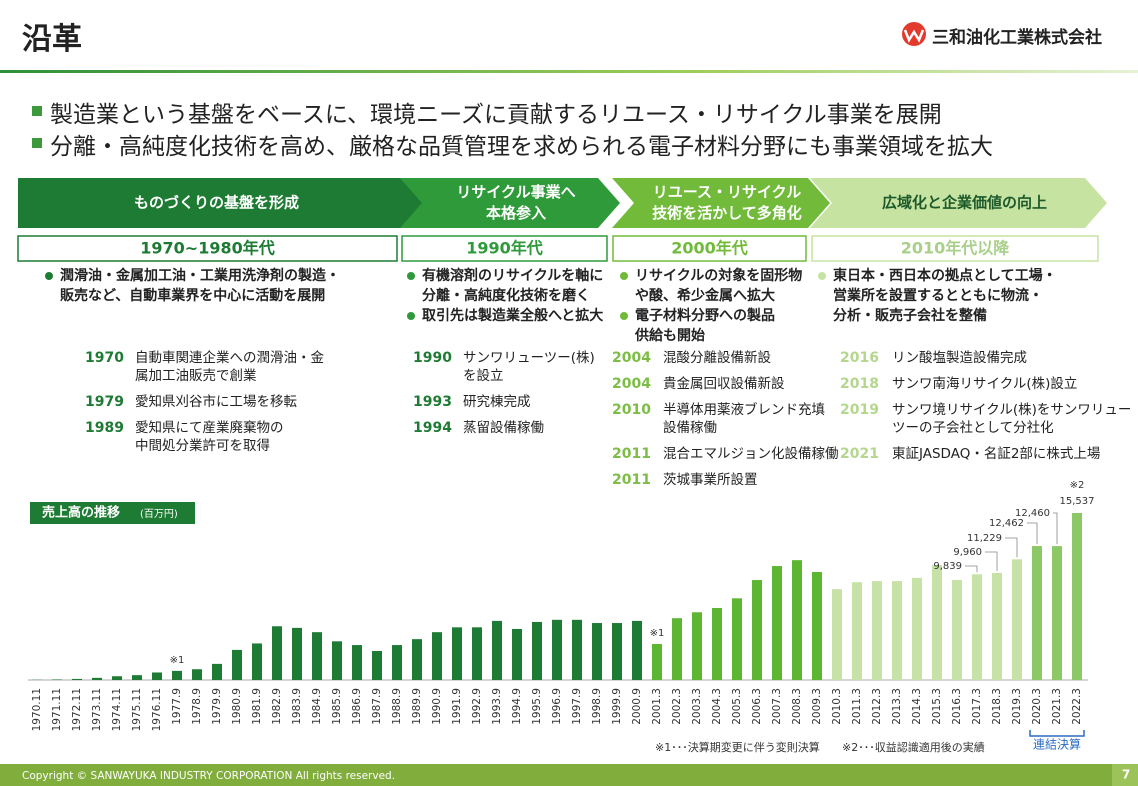 This screenshot has height=786, width=1138. I want to click on point-text: リサイクルの対象を固形物, so click(719, 276).